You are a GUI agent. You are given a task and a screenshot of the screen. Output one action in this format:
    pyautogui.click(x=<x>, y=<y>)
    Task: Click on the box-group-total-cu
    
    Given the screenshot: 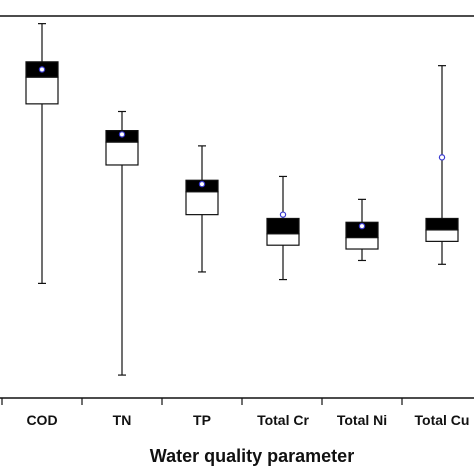 What is the action you would take?
    pyautogui.click(x=442, y=165)
    